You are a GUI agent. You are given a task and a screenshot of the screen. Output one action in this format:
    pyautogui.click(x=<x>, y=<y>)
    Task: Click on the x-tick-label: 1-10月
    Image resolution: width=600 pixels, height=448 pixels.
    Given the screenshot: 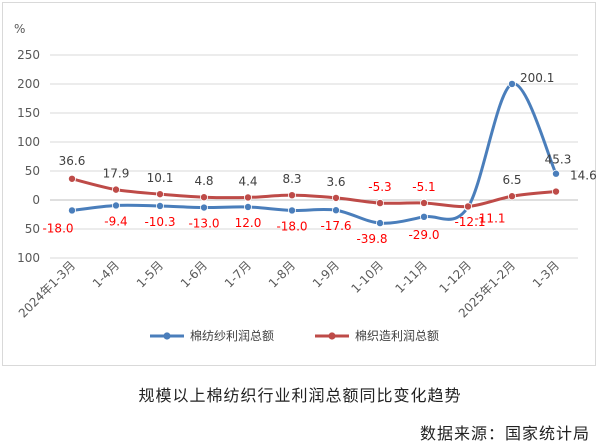 What is the action you would take?
    pyautogui.click(x=367, y=277)
    